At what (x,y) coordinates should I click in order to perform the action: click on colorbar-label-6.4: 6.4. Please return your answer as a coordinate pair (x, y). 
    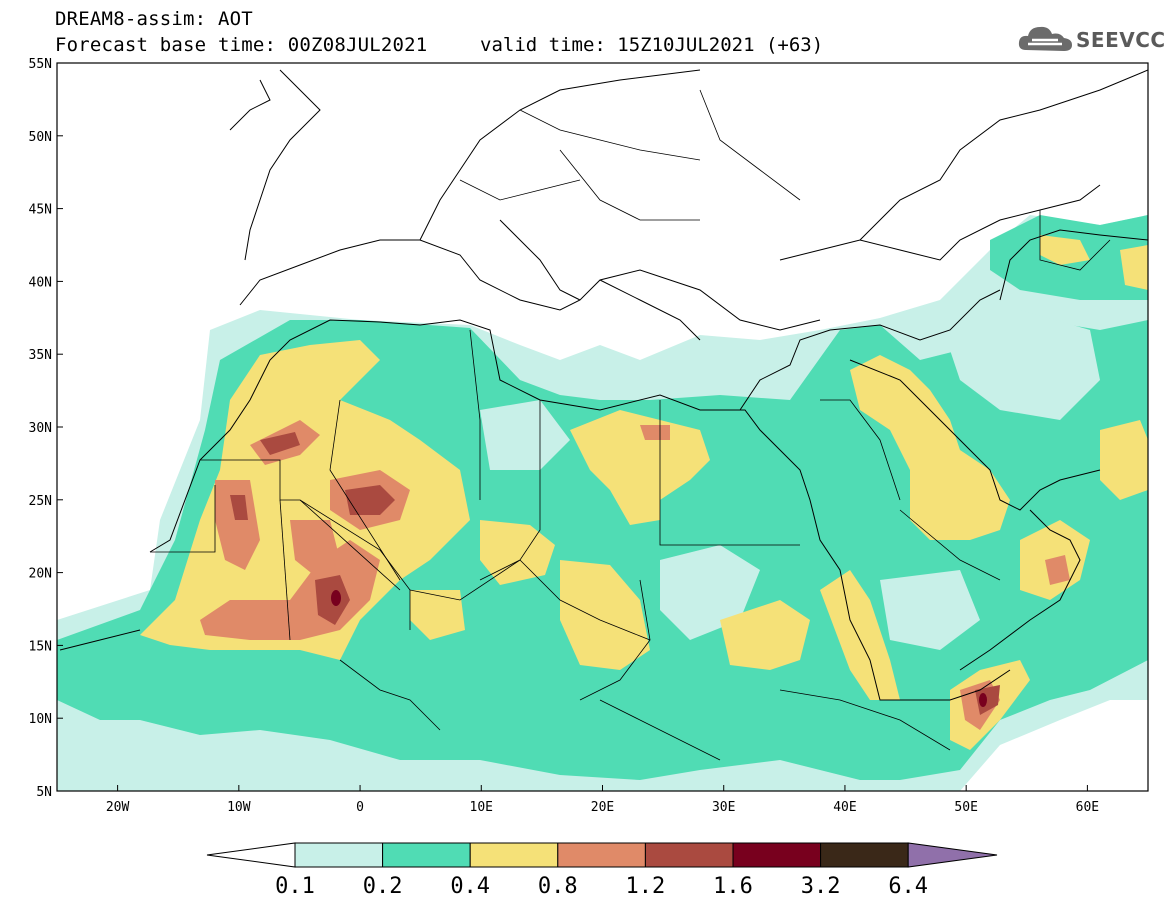
    Looking at the image, I should click on (908, 886).